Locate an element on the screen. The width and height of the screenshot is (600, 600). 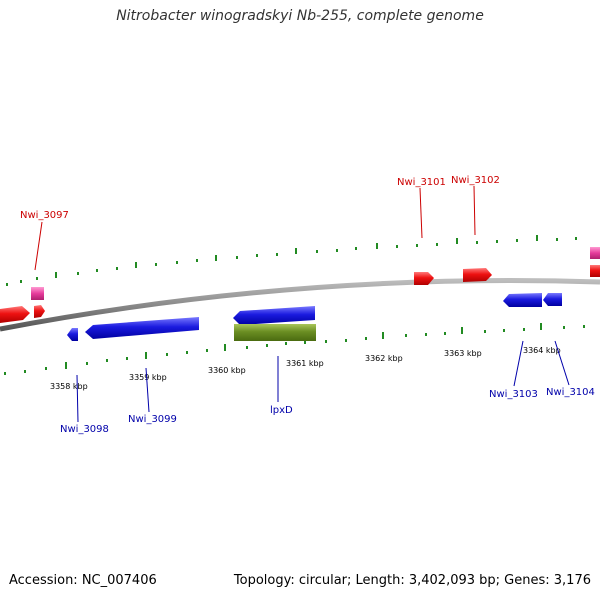
label-lpxd: lpxD is located at coordinates (281, 410).